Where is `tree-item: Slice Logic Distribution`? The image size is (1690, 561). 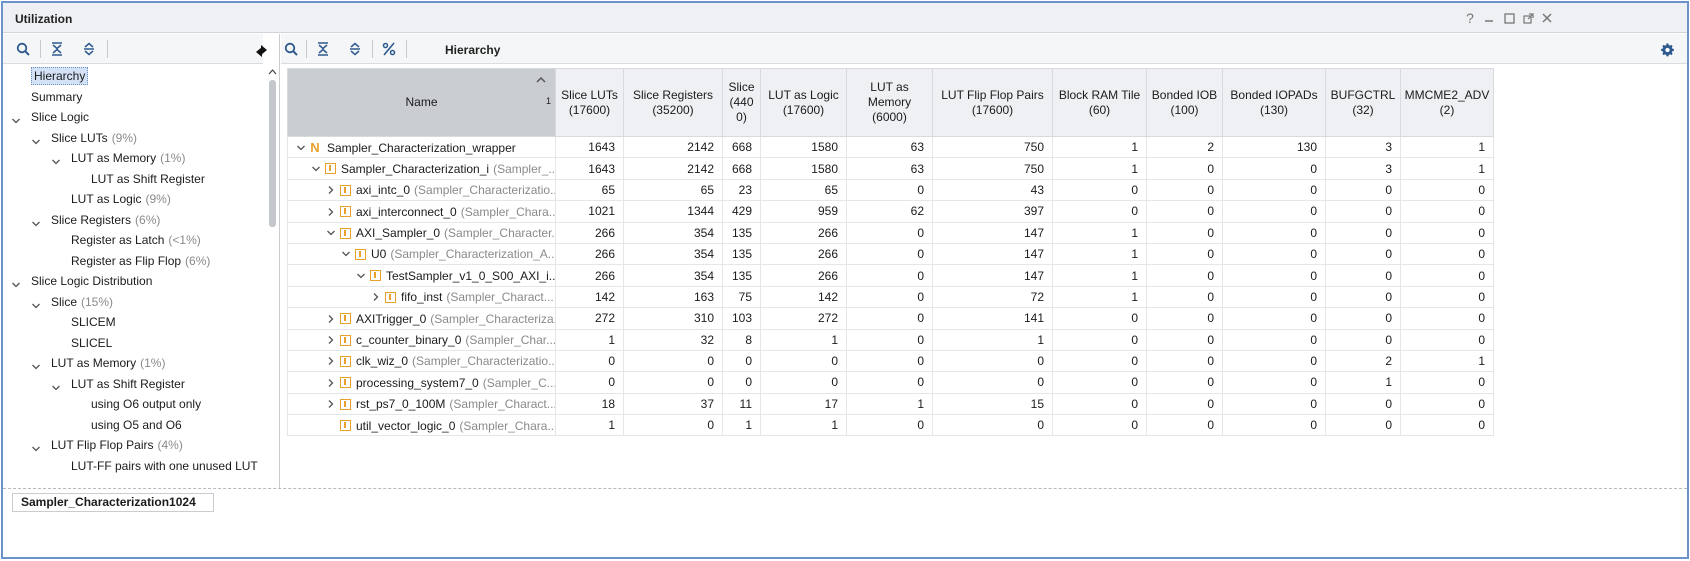
tree-item: Slice Logic Distribution is located at coordinates (81, 281).